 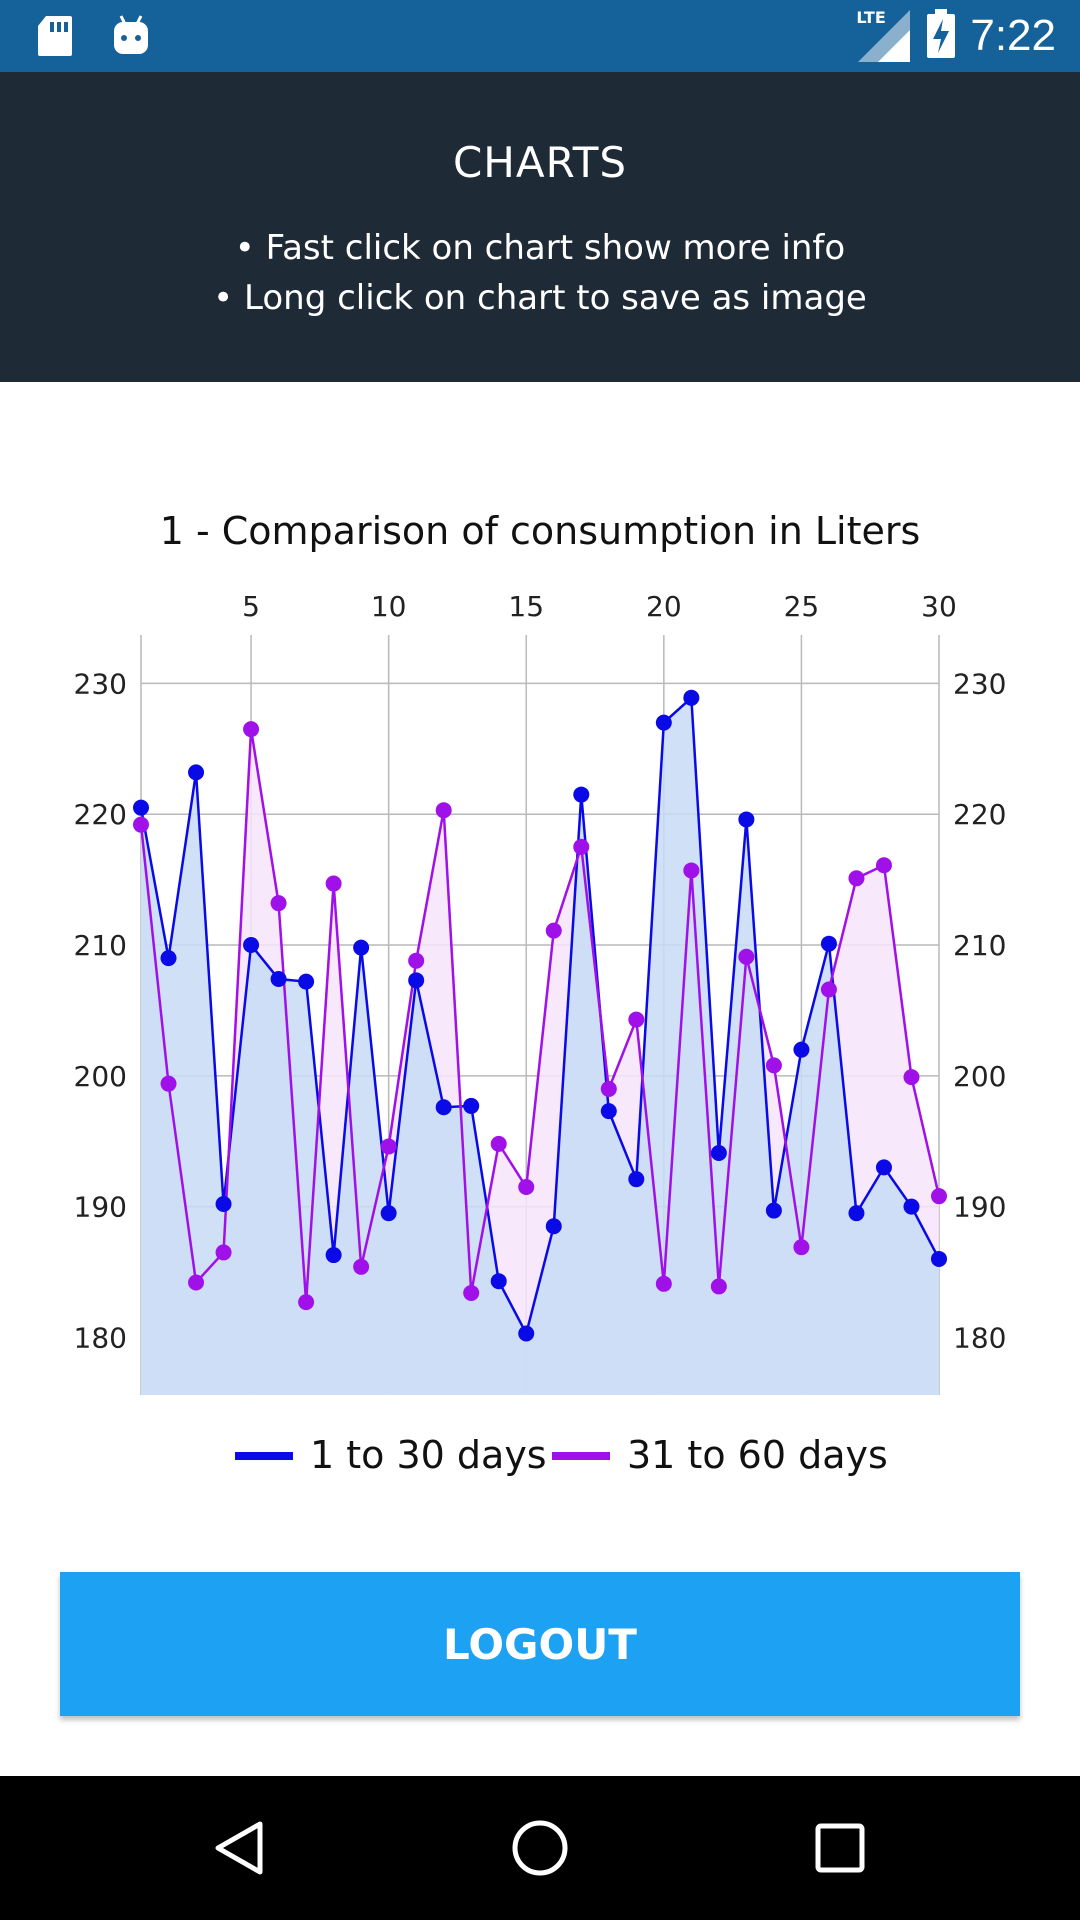 I want to click on lte-signal-icon: LTE, so click(x=884, y=36).